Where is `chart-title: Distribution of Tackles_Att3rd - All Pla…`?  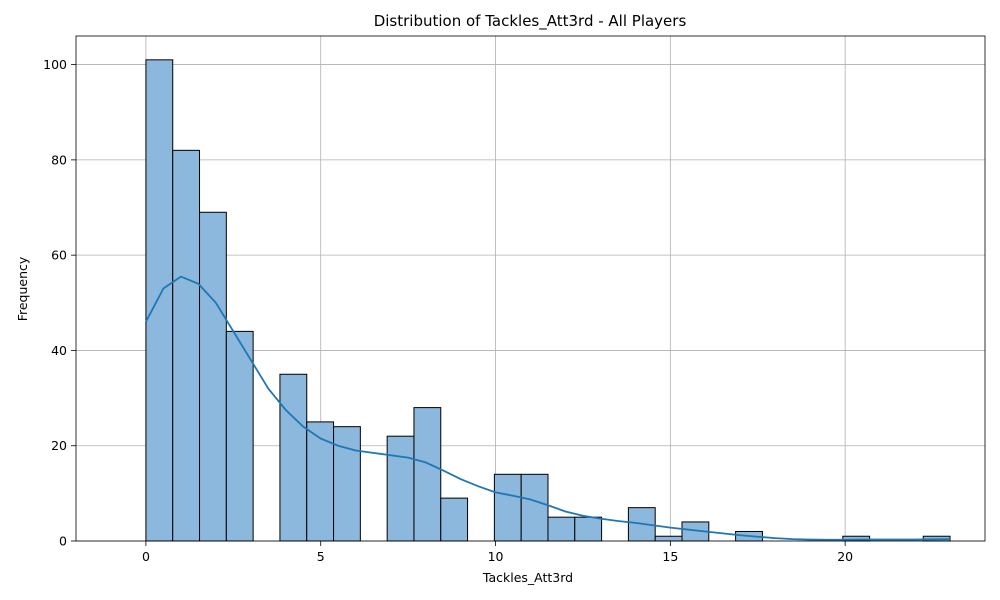
chart-title: Distribution of Tackles_Att3rd - All Pla… is located at coordinates (530, 21).